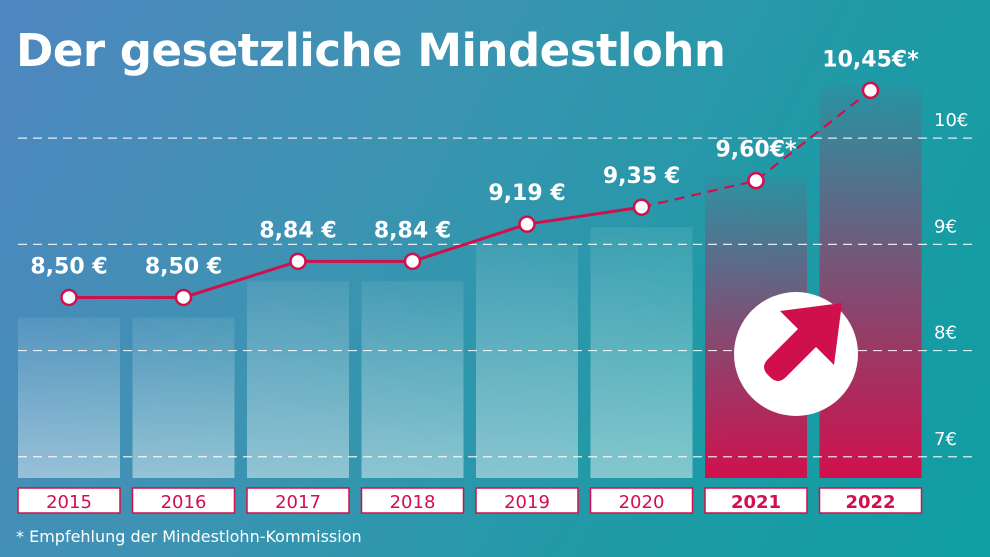 The width and height of the screenshot is (990, 557). I want to click on x-tick-label: 2015, so click(69, 502).